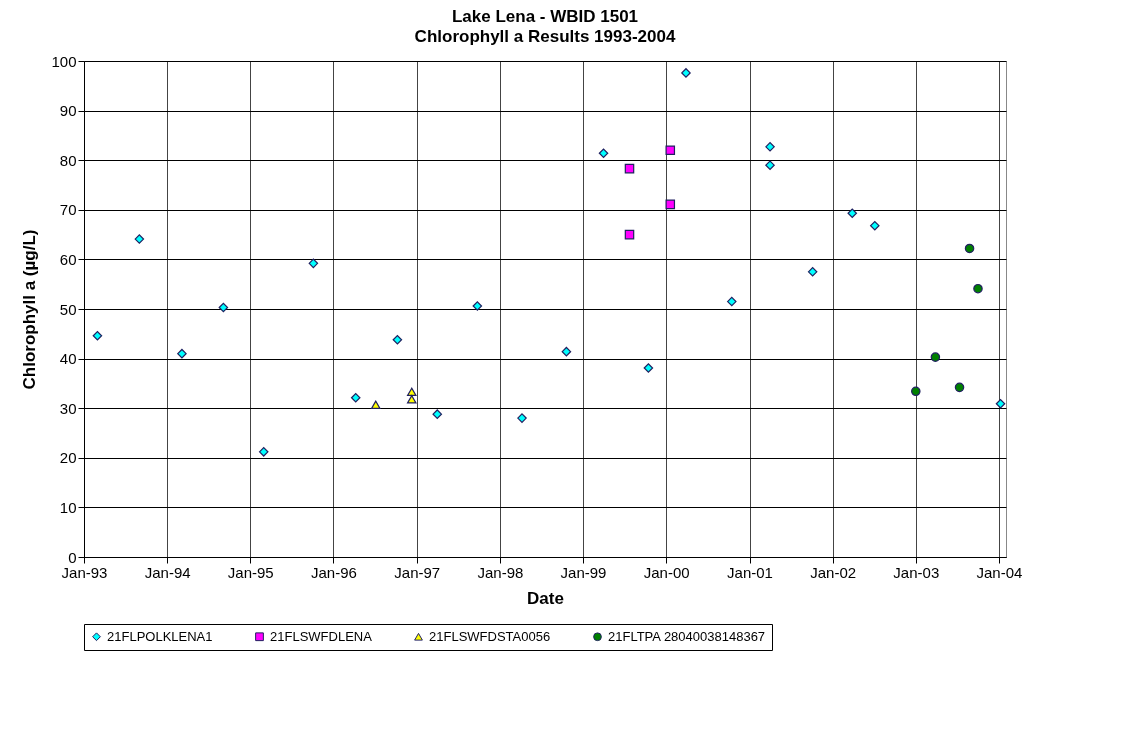 The width and height of the screenshot is (1130, 729). I want to click on x-tick-label: Jan-04, so click(999, 572).